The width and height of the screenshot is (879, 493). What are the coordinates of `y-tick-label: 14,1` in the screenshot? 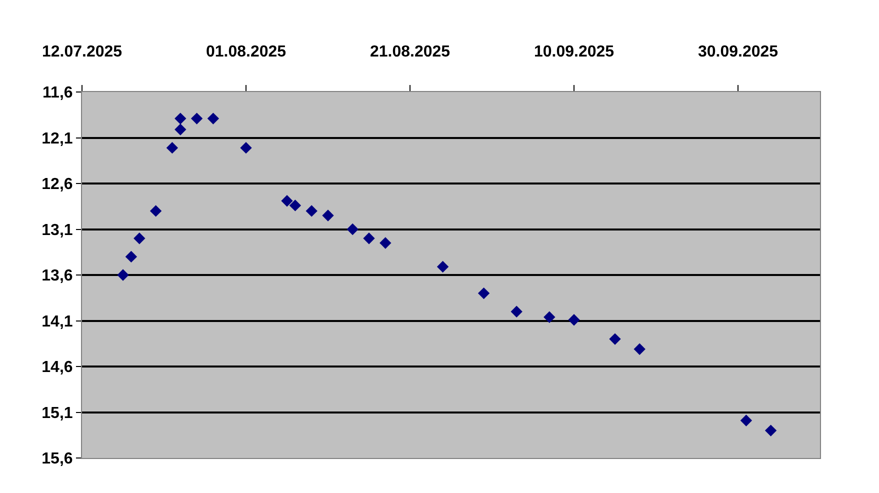 It's located at (57, 321).